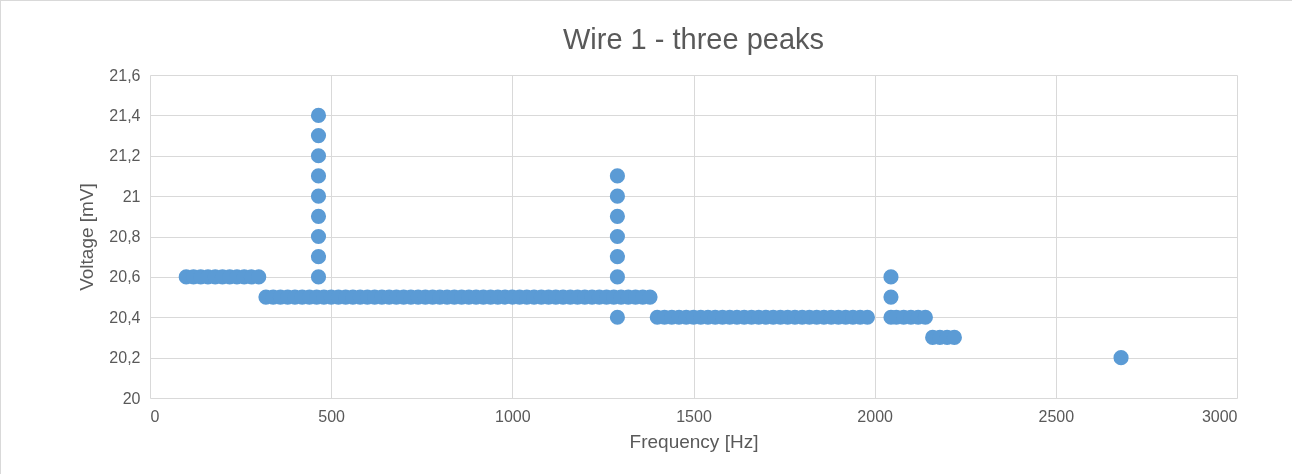 The width and height of the screenshot is (1292, 474). Describe the element at coordinates (332, 416) in the screenshot. I see `x-tick-label: 500` at that location.